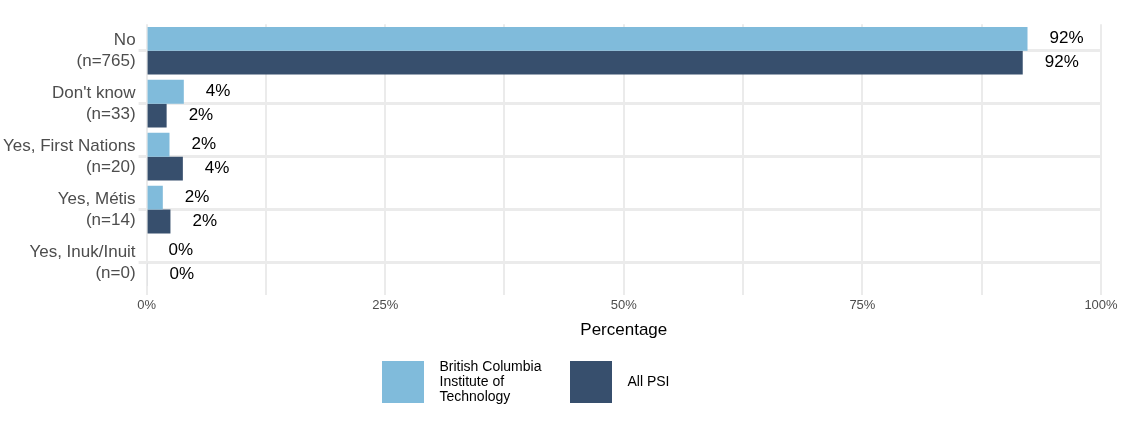  Describe the element at coordinates (106, 50) in the screenshot. I see `y-tick-label: No (n=765)` at that location.